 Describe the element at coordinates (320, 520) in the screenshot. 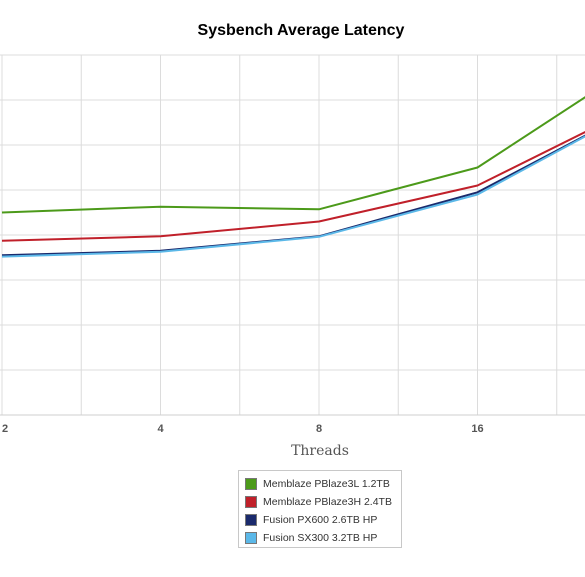

I see `legend-label: Fusion PX600 2.6TB HP` at that location.